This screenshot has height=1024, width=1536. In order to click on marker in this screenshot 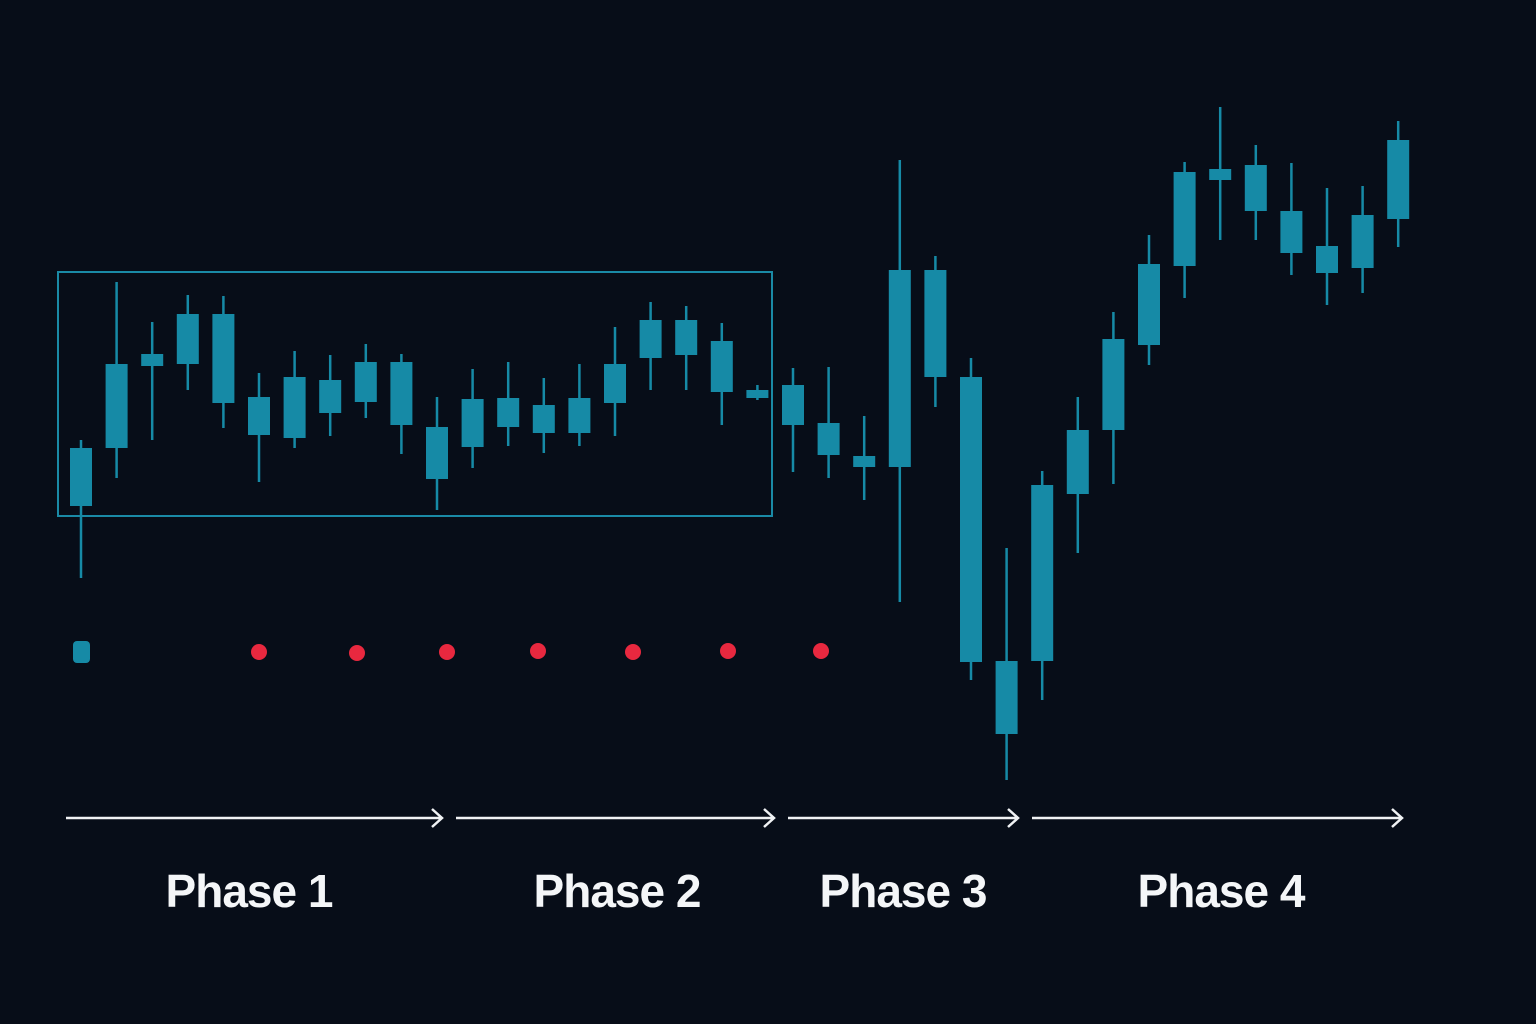, I will do `click(81, 652)`.